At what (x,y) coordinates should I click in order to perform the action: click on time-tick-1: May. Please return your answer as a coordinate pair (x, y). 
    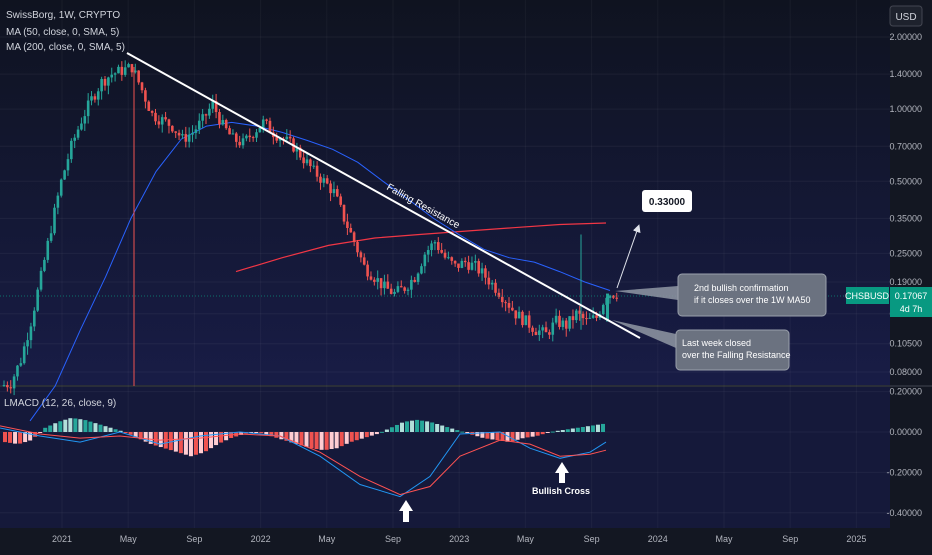
    Looking at the image, I should click on (129, 539).